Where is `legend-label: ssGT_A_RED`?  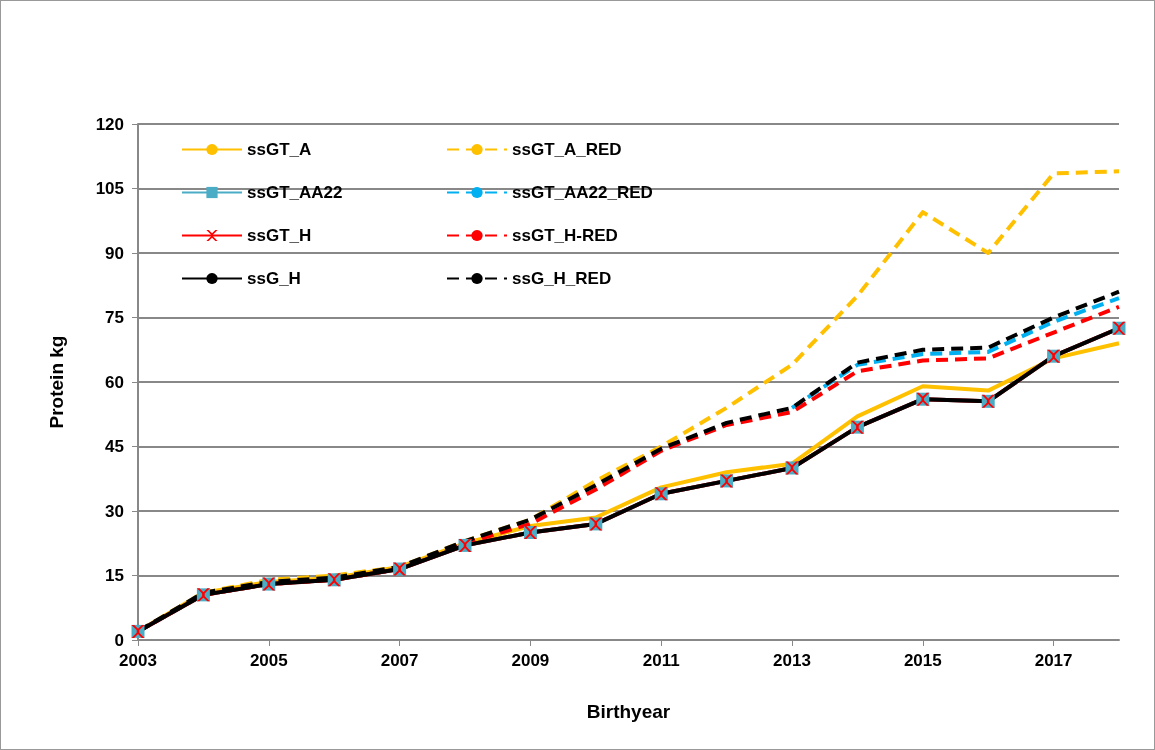
legend-label: ssGT_A_RED is located at coordinates (567, 149).